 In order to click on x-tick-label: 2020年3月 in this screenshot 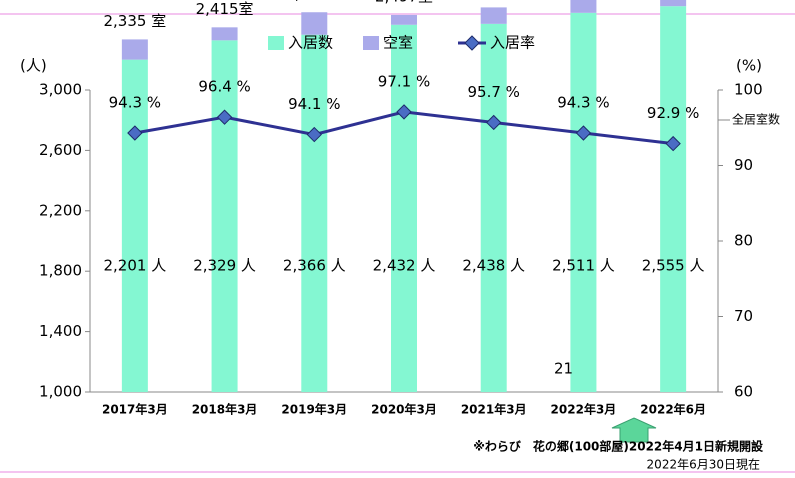, I will do `click(404, 409)`.